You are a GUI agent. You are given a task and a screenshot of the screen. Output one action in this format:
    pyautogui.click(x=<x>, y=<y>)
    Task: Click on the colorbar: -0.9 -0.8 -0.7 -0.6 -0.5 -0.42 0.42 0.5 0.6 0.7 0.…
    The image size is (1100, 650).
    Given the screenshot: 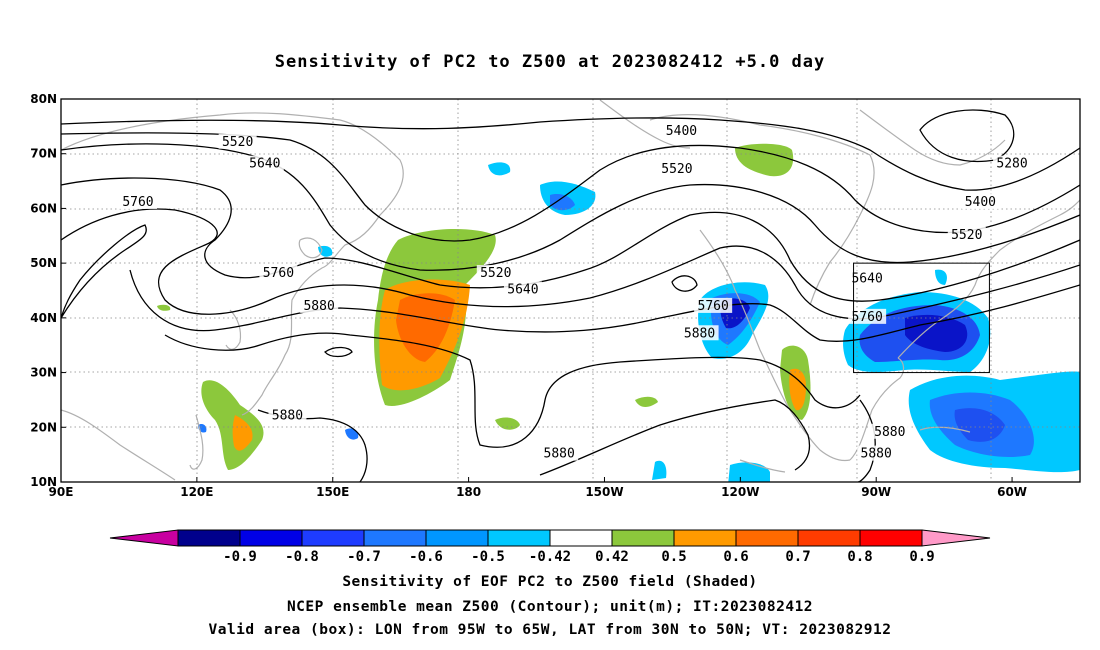 What is the action you would take?
    pyautogui.click(x=550, y=547)
    